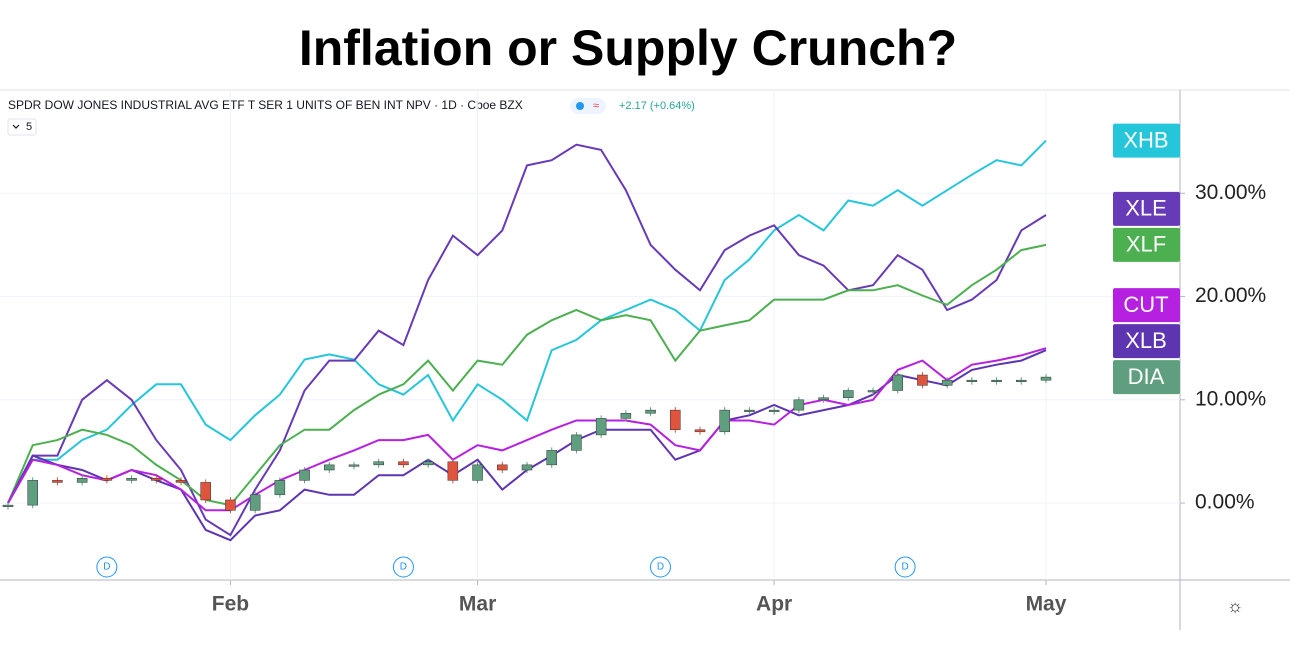  Describe the element at coordinates (1230, 398) in the screenshot. I see `y-tick-label: 10.00%` at that location.